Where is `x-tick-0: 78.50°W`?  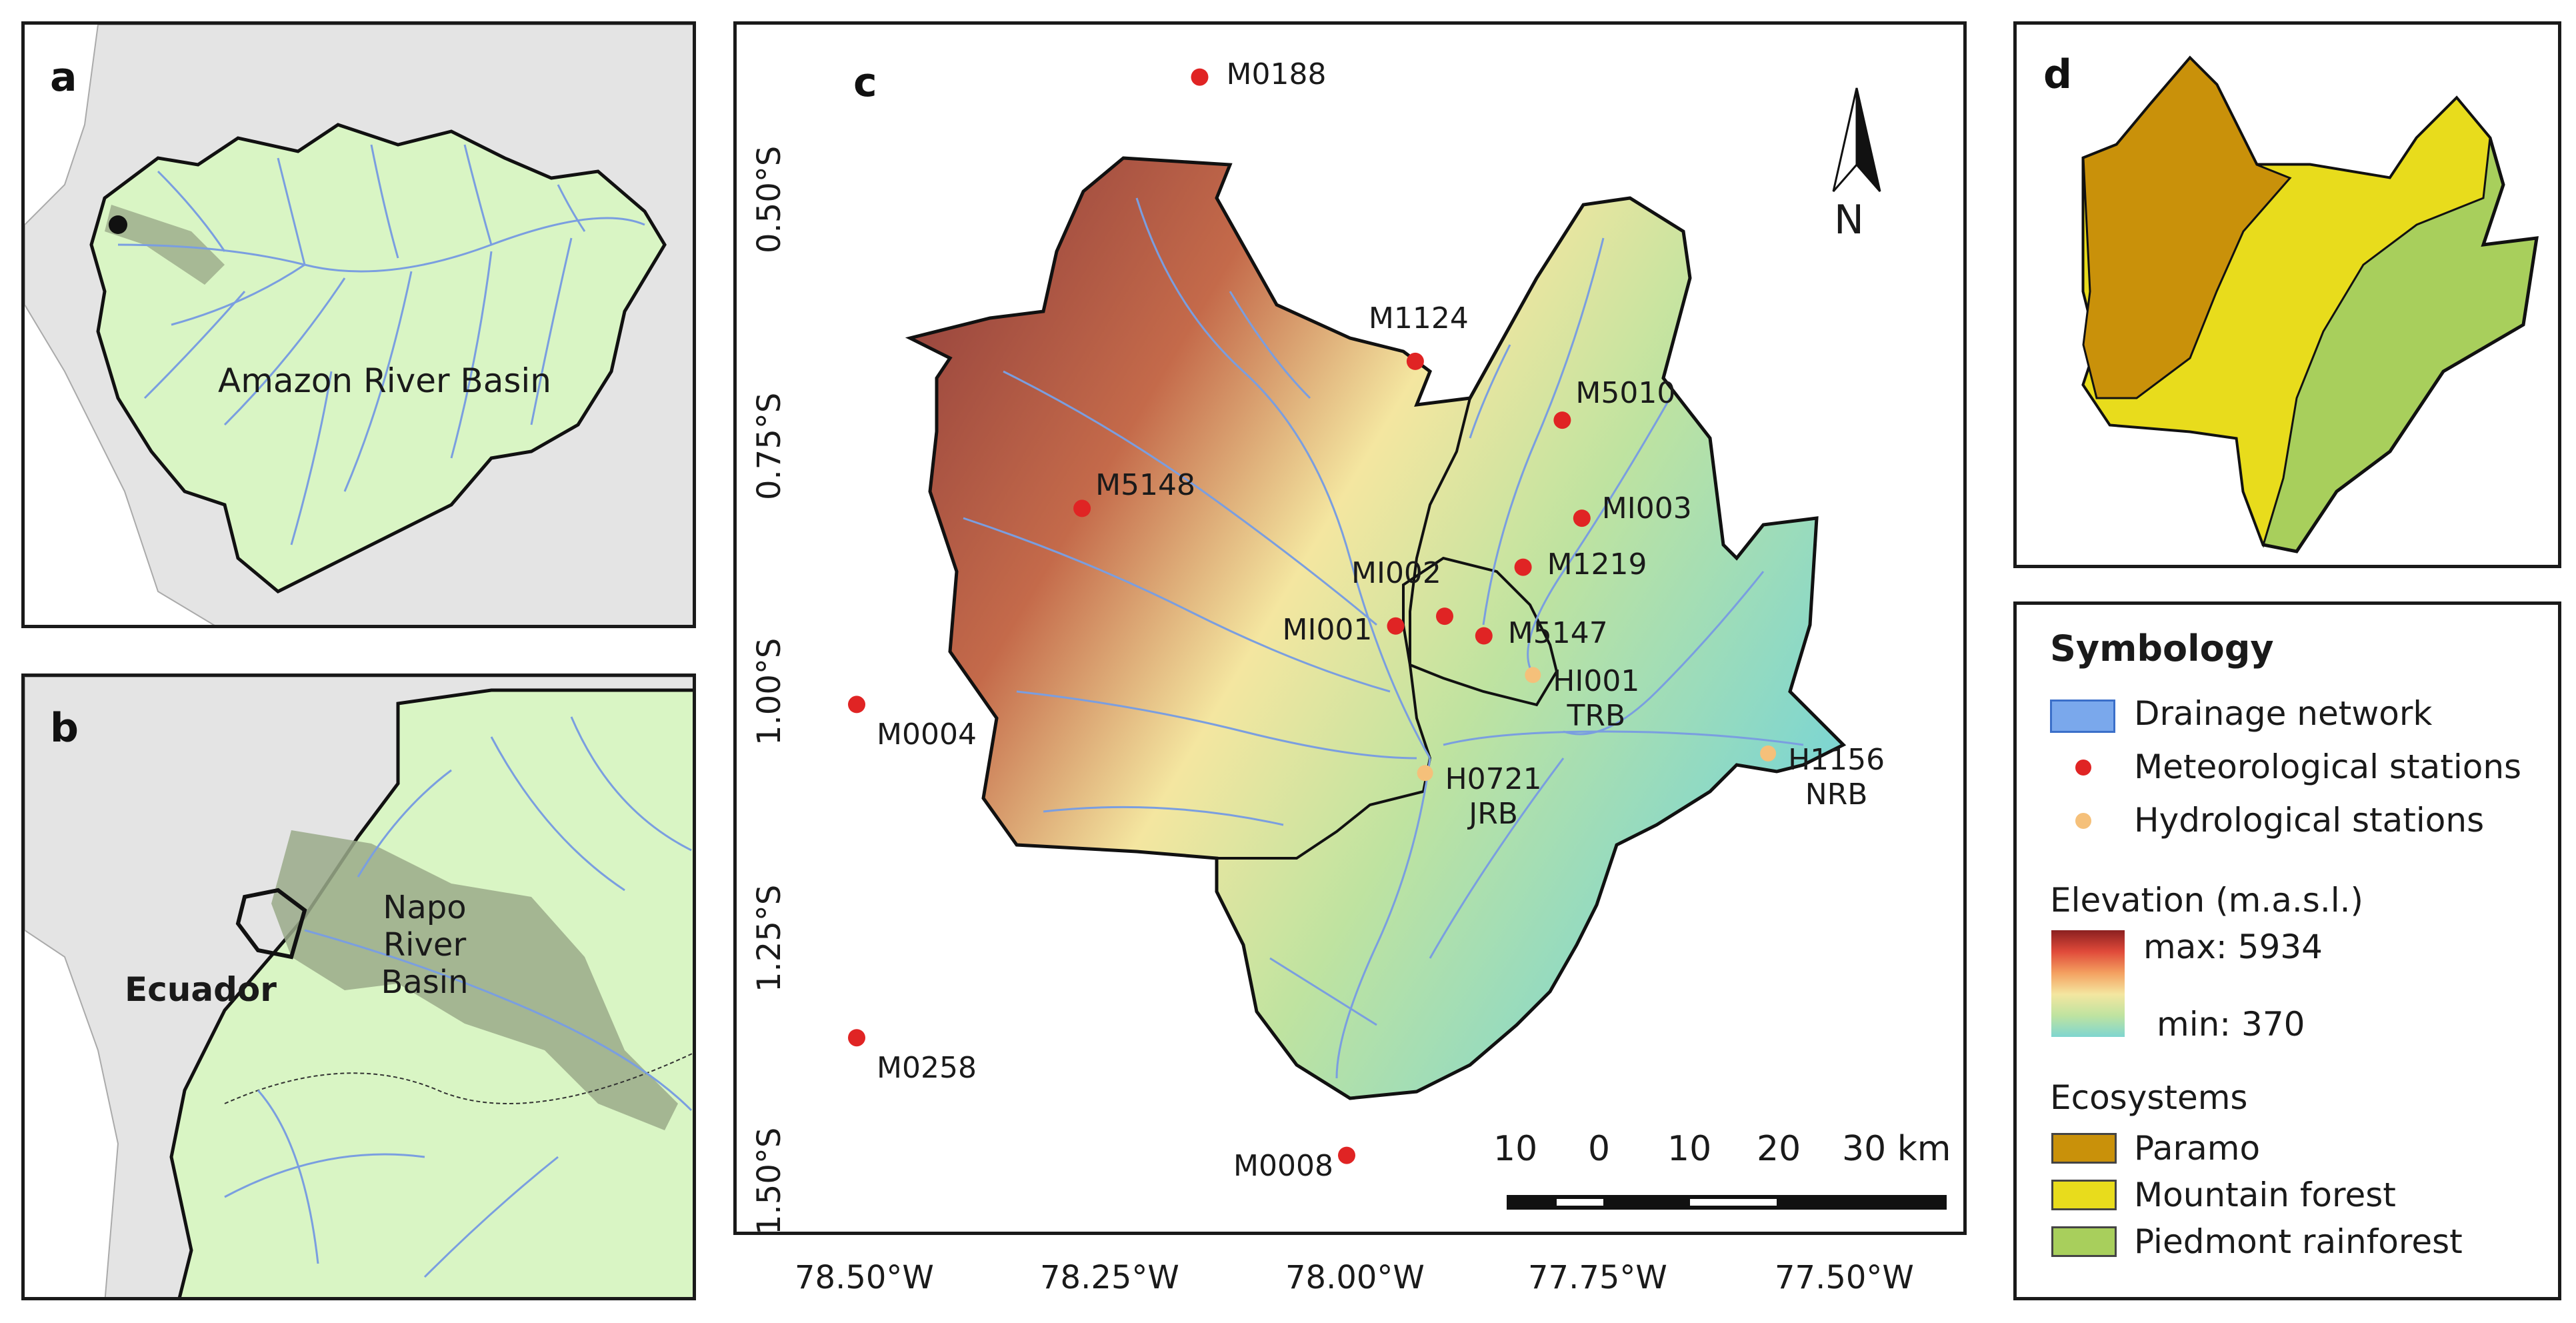
x-tick-0: 78.50°W is located at coordinates (864, 1277).